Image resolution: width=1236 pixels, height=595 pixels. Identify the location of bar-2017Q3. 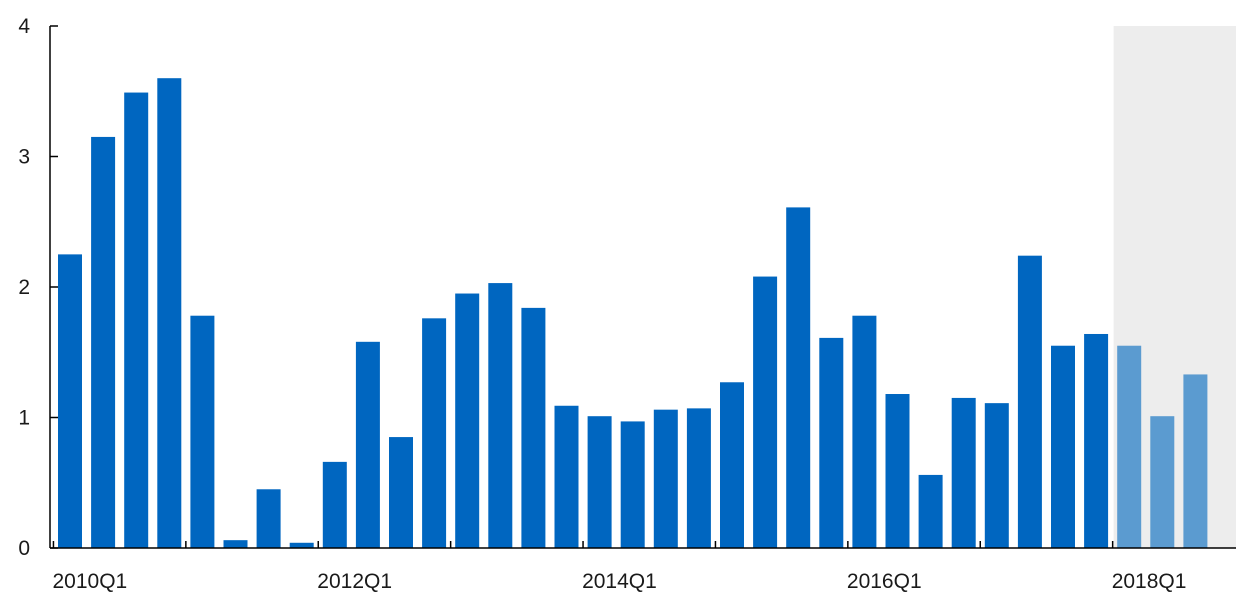
(1063, 446).